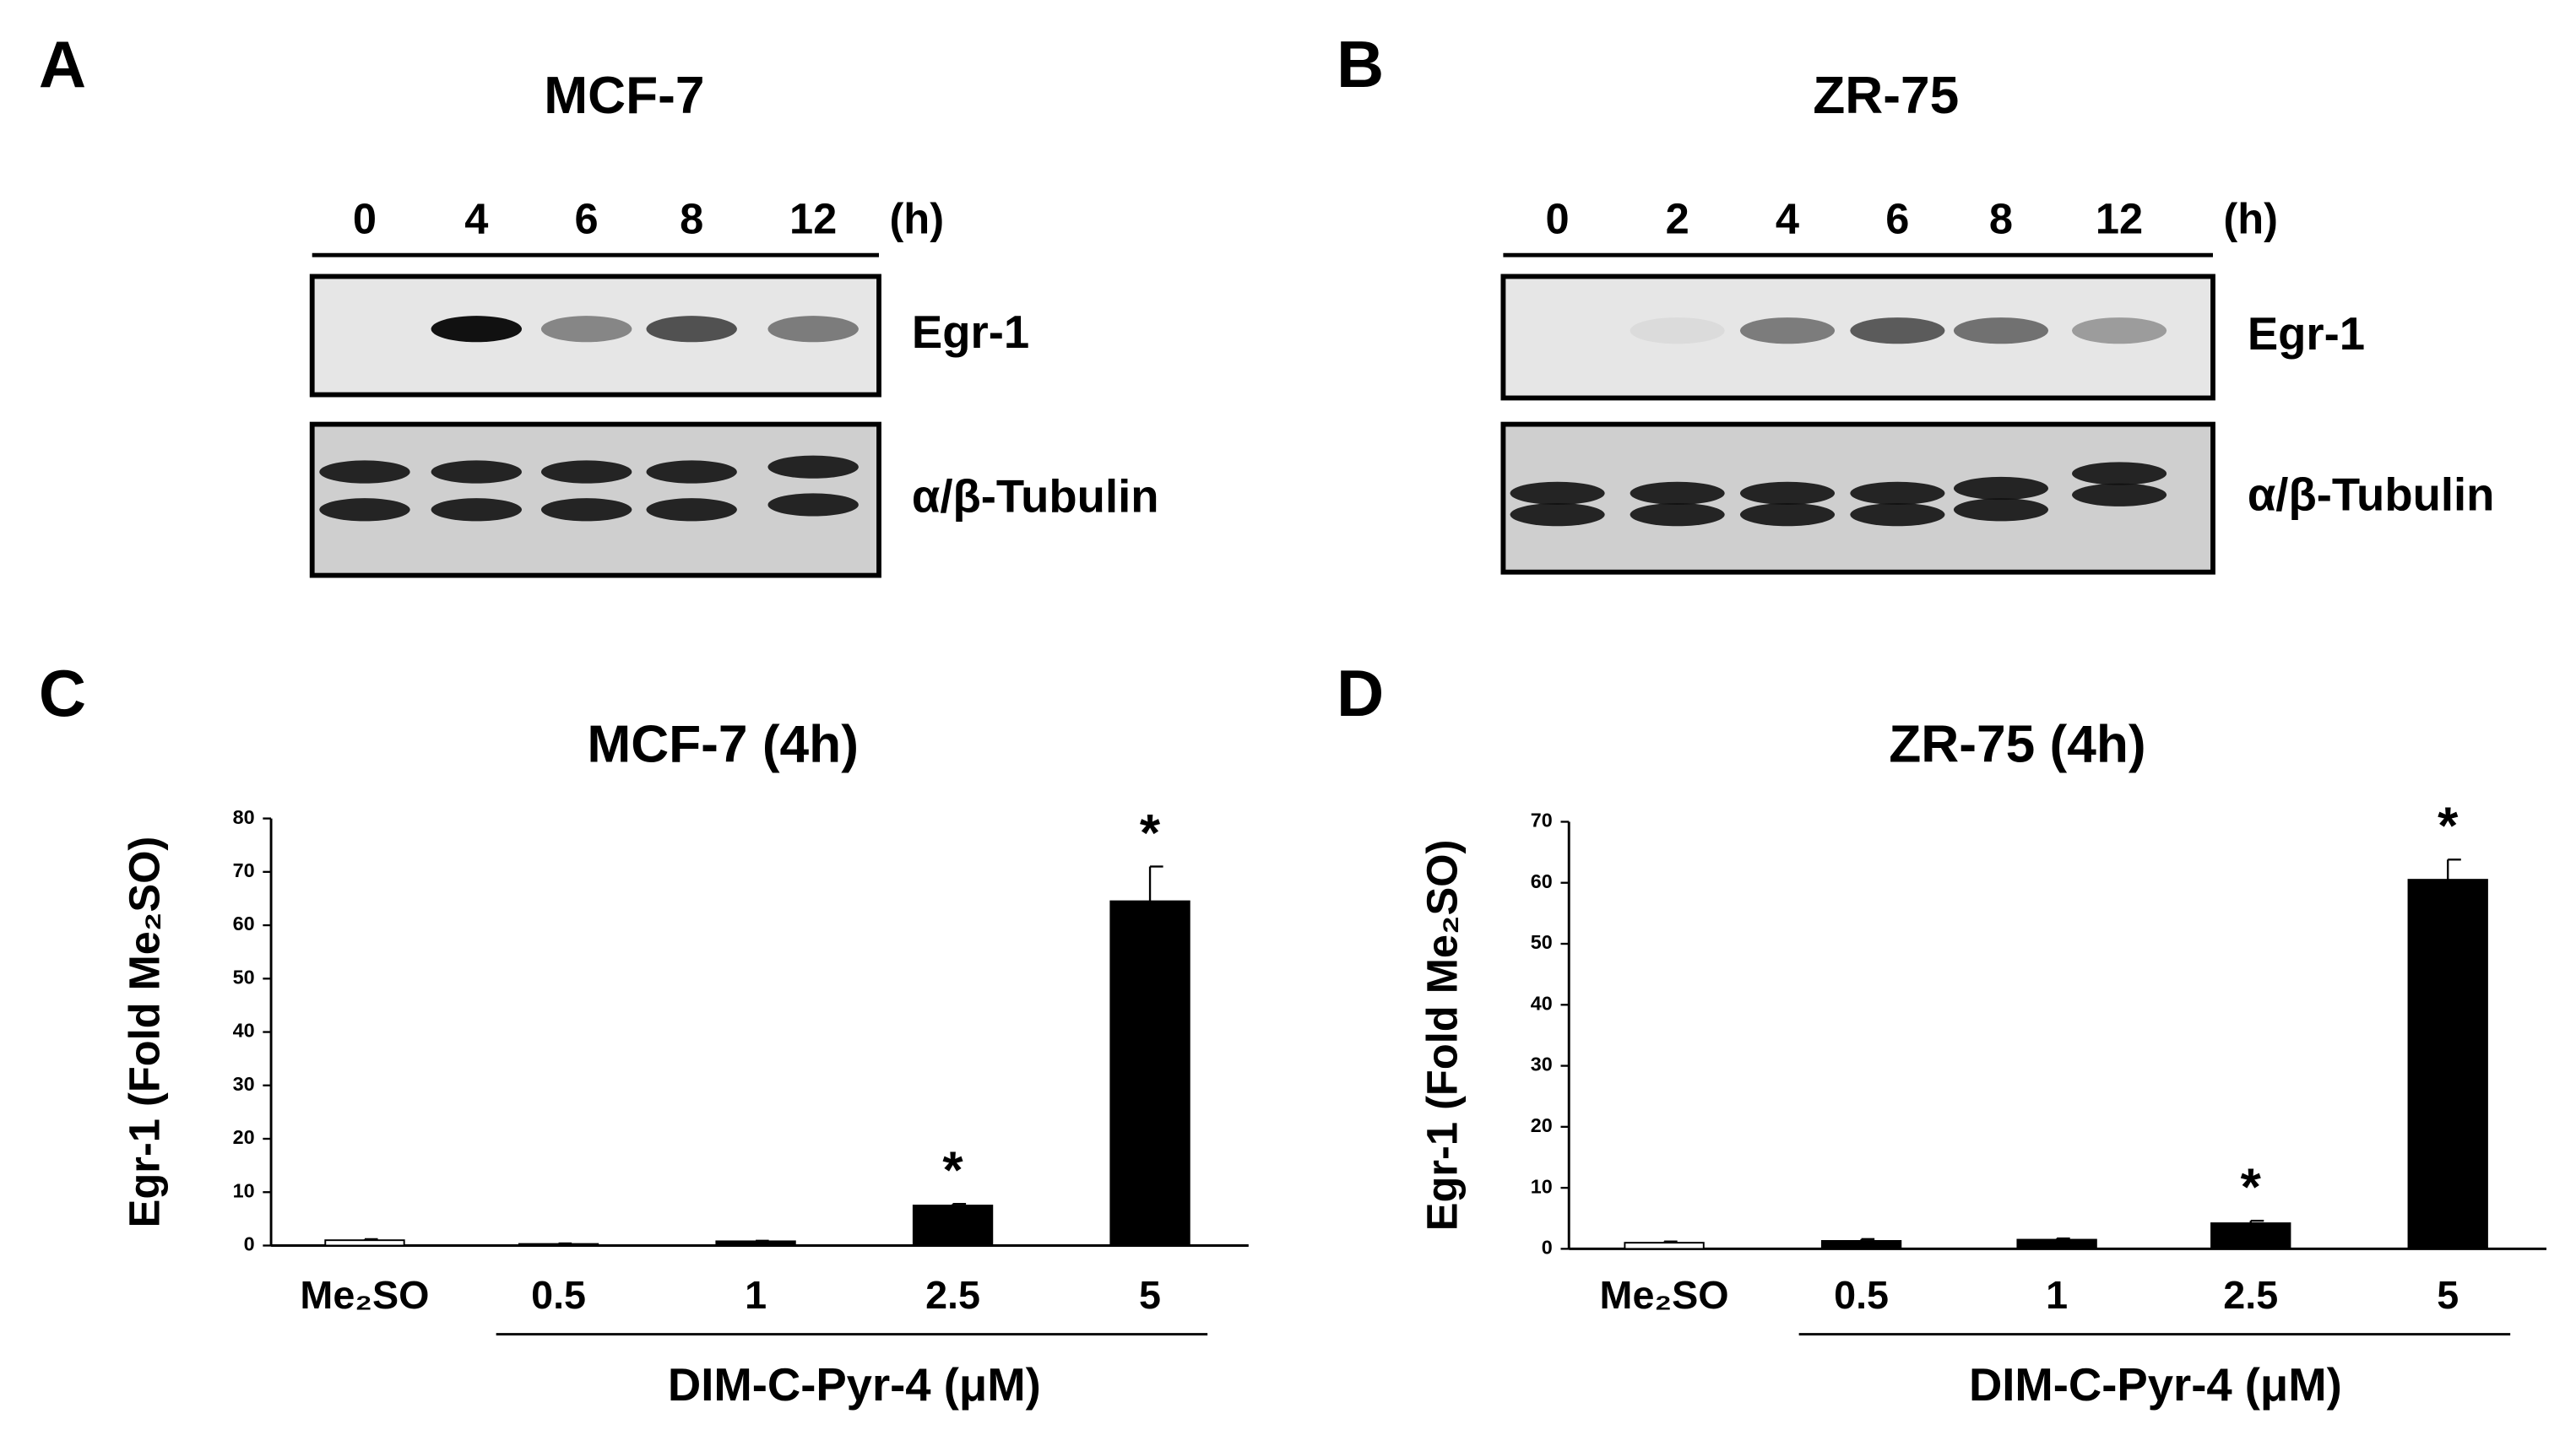 Image resolution: width=2576 pixels, height=1430 pixels. What do you see at coordinates (1886, 96) in the screenshot?
I see `blot-title: ZR-75` at bounding box center [1886, 96].